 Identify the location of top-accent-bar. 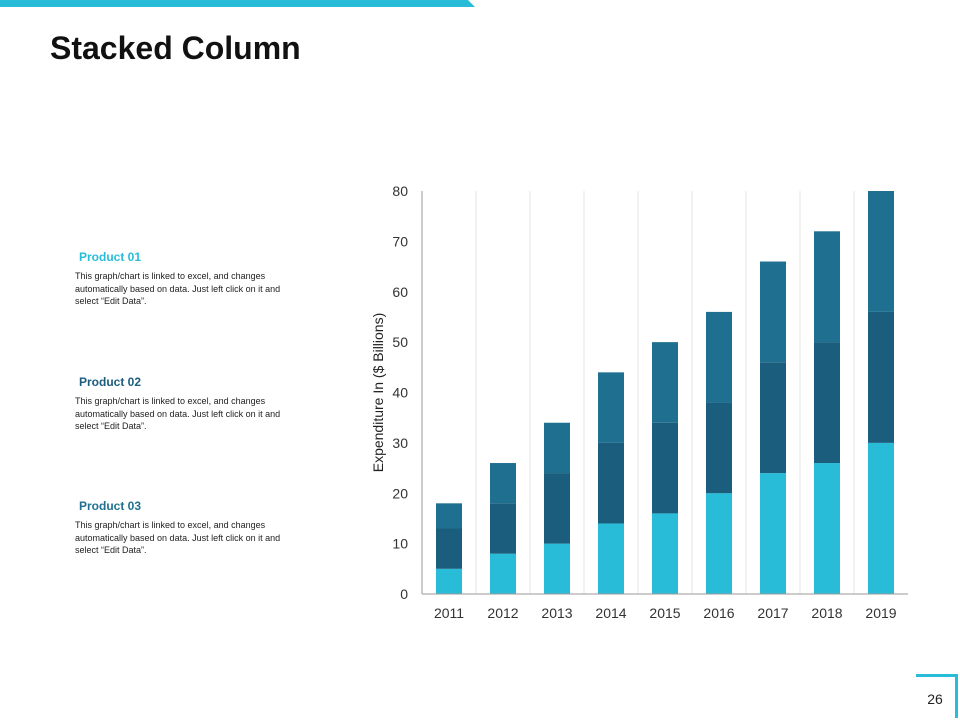
(237, 3).